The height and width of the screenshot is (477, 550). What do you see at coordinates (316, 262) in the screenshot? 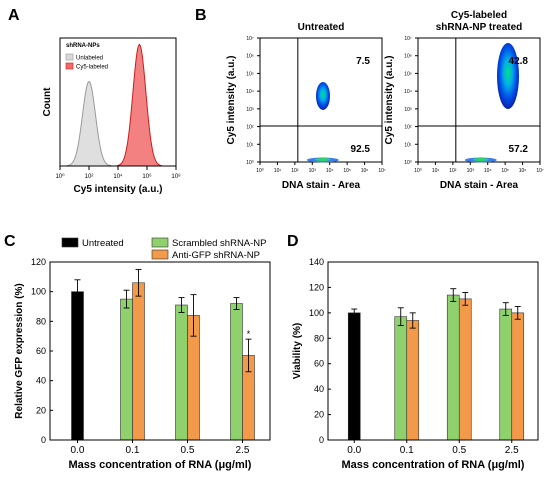
I see `y-tick-label: 140` at bounding box center [316, 262].